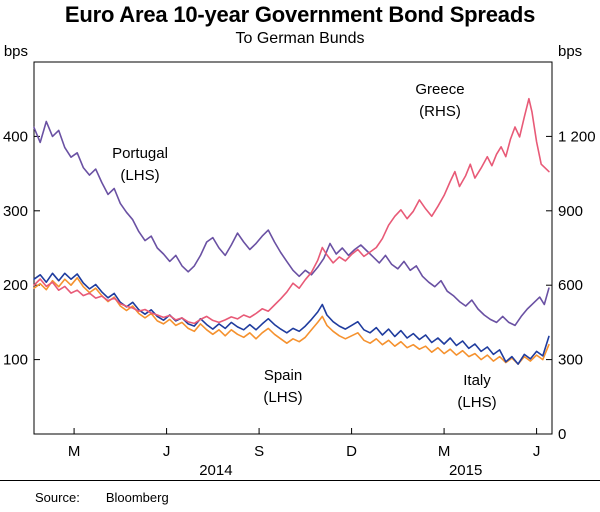 The image size is (600, 512). Describe the element at coordinates (282, 397) in the screenshot. I see `series-spain-axis-note: (LHS)` at that location.